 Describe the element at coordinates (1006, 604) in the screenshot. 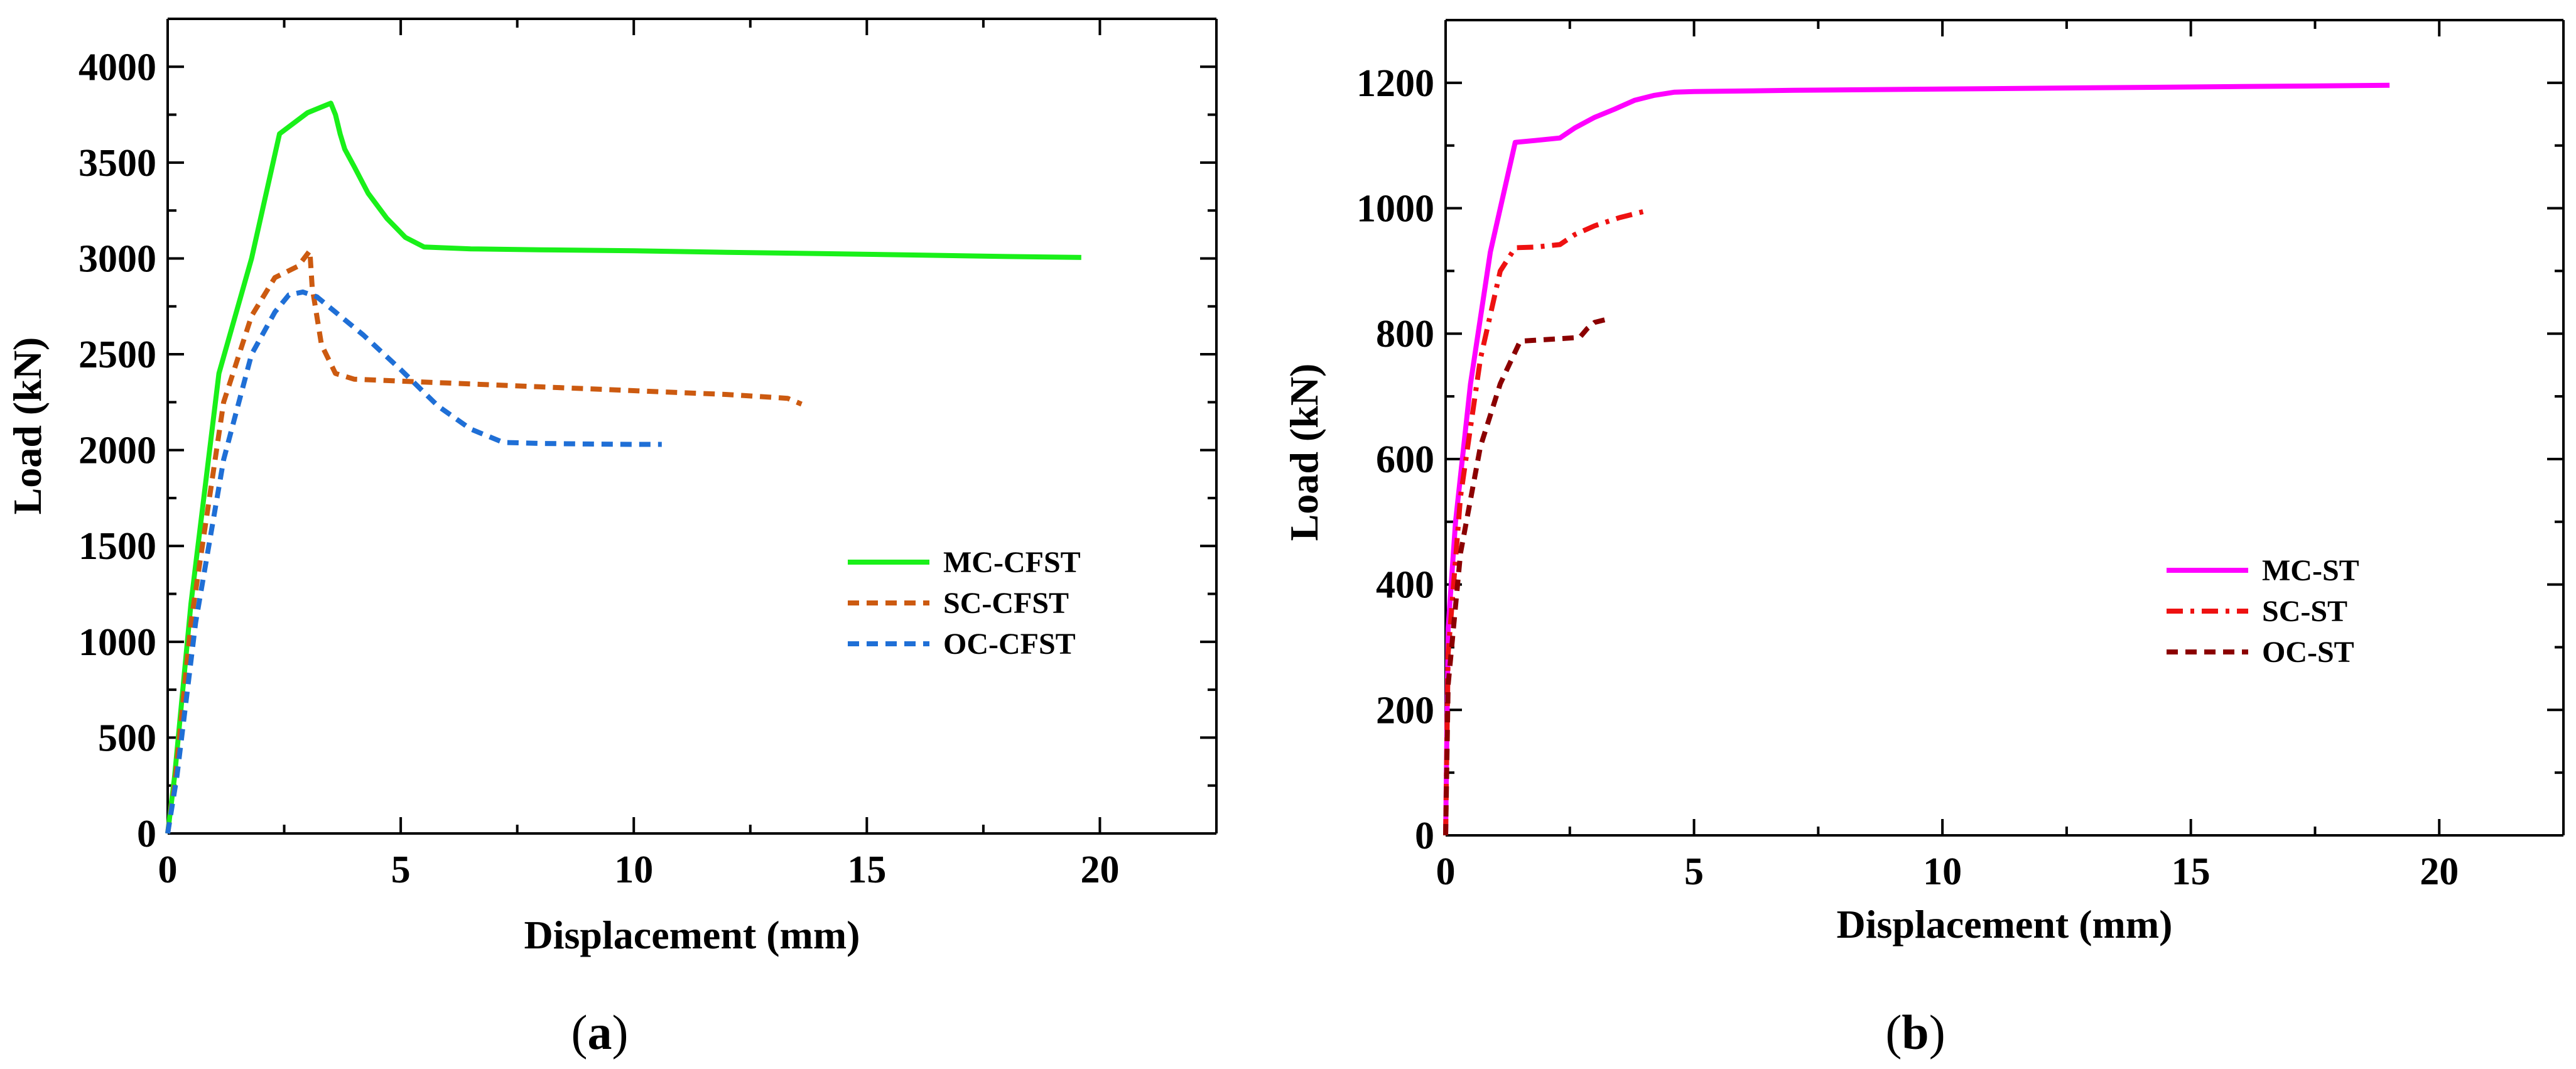

I see `legend-label-sc-cfst: SC-CFST` at that location.